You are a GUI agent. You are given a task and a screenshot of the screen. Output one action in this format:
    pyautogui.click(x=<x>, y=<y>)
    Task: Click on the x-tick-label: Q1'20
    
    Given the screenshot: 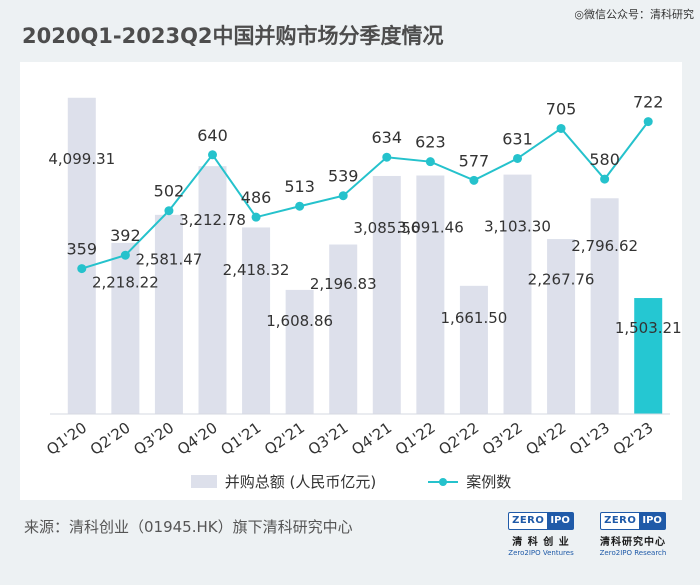 What is the action you would take?
    pyautogui.click(x=66, y=439)
    